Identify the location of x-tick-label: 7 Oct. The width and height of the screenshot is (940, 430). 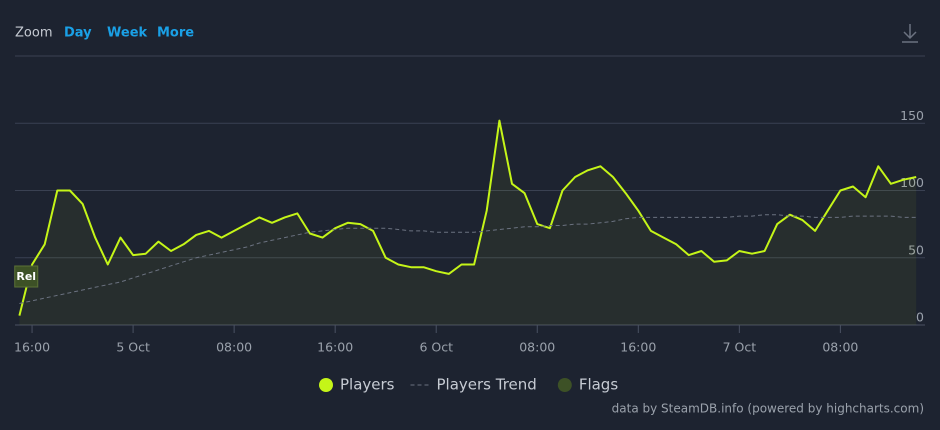
(740, 347).